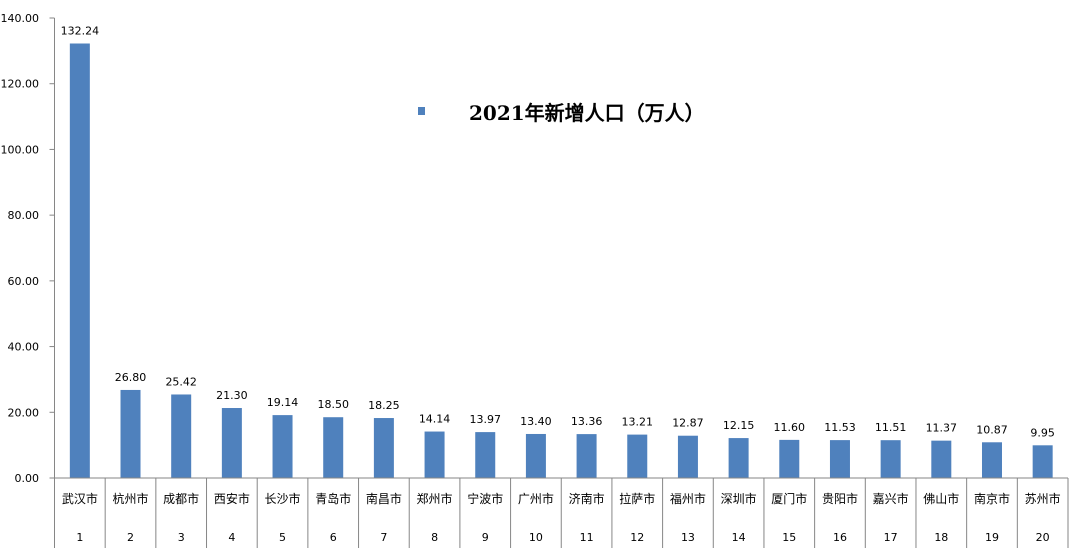  What do you see at coordinates (941, 498) in the screenshot?
I see `x-category-label: 佛山市` at bounding box center [941, 498].